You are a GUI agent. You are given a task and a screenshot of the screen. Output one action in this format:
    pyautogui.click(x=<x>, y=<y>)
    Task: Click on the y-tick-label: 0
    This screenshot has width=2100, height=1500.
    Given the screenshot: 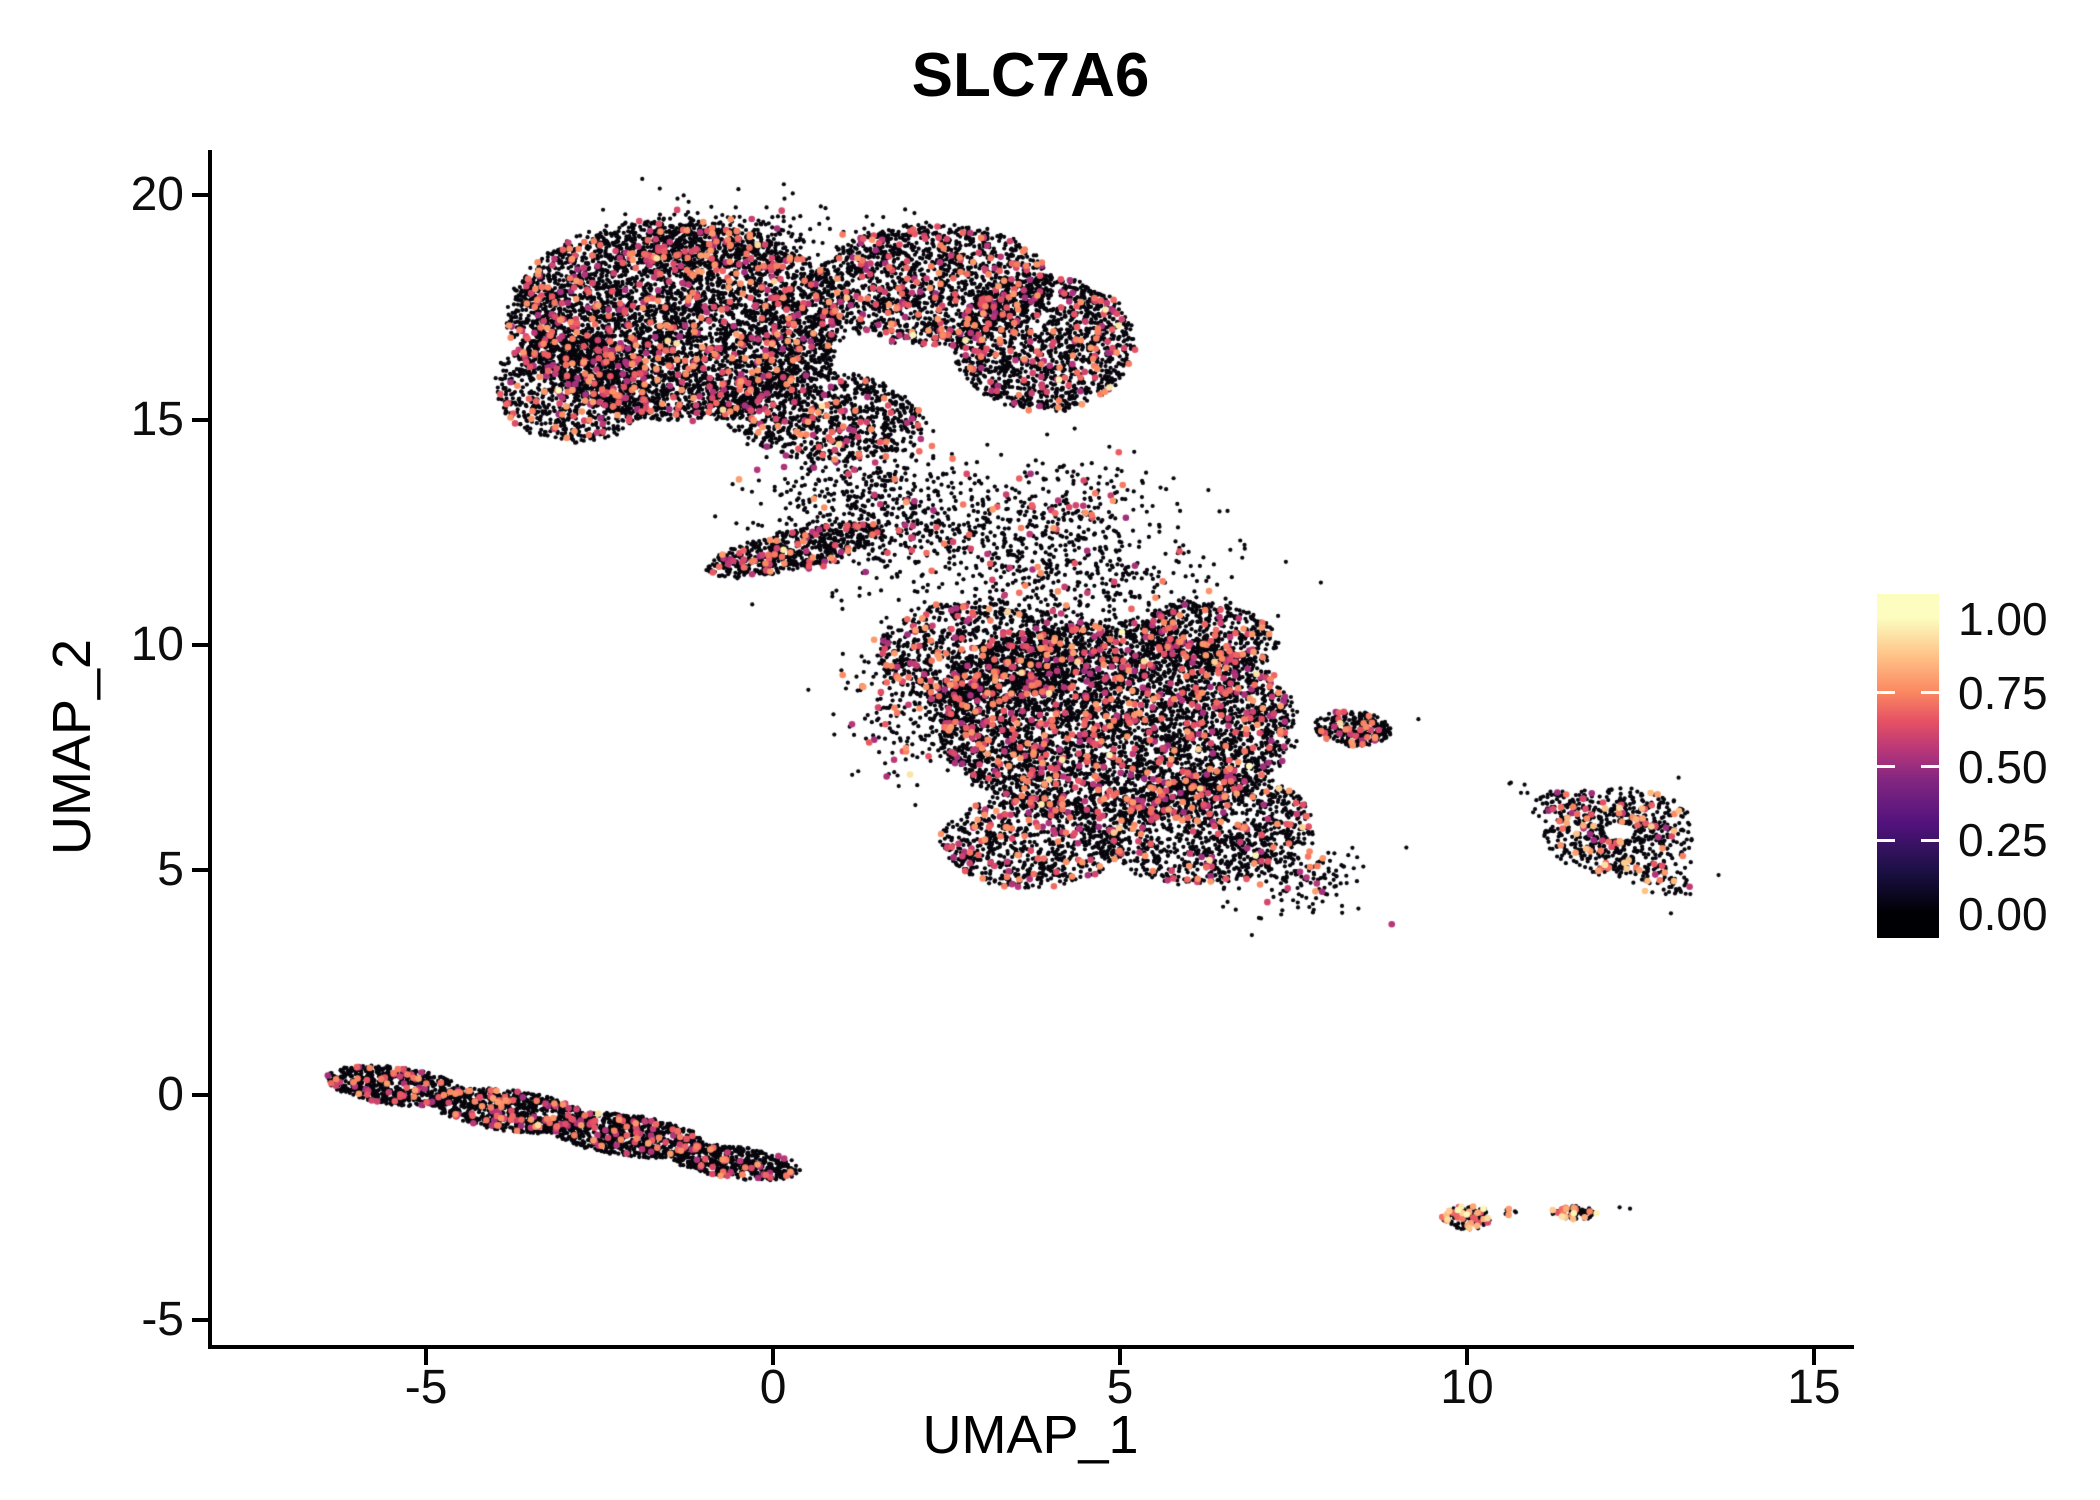 What is the action you would take?
    pyautogui.click(x=170, y=1094)
    